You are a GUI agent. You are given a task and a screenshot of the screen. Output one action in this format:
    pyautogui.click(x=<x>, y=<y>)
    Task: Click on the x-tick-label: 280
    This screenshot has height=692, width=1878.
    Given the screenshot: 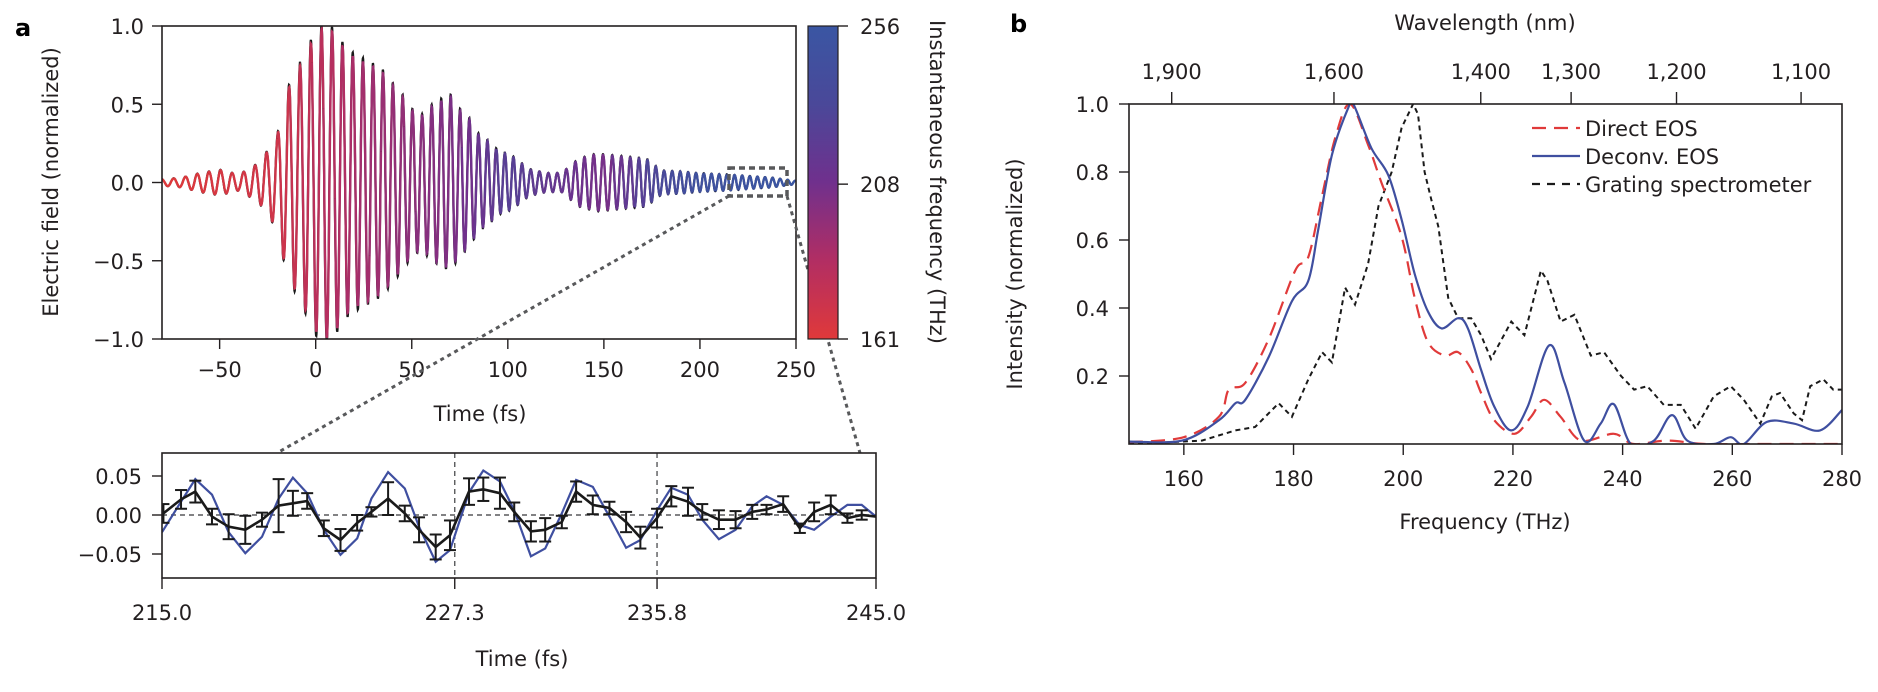 What is the action you would take?
    pyautogui.click(x=1842, y=479)
    